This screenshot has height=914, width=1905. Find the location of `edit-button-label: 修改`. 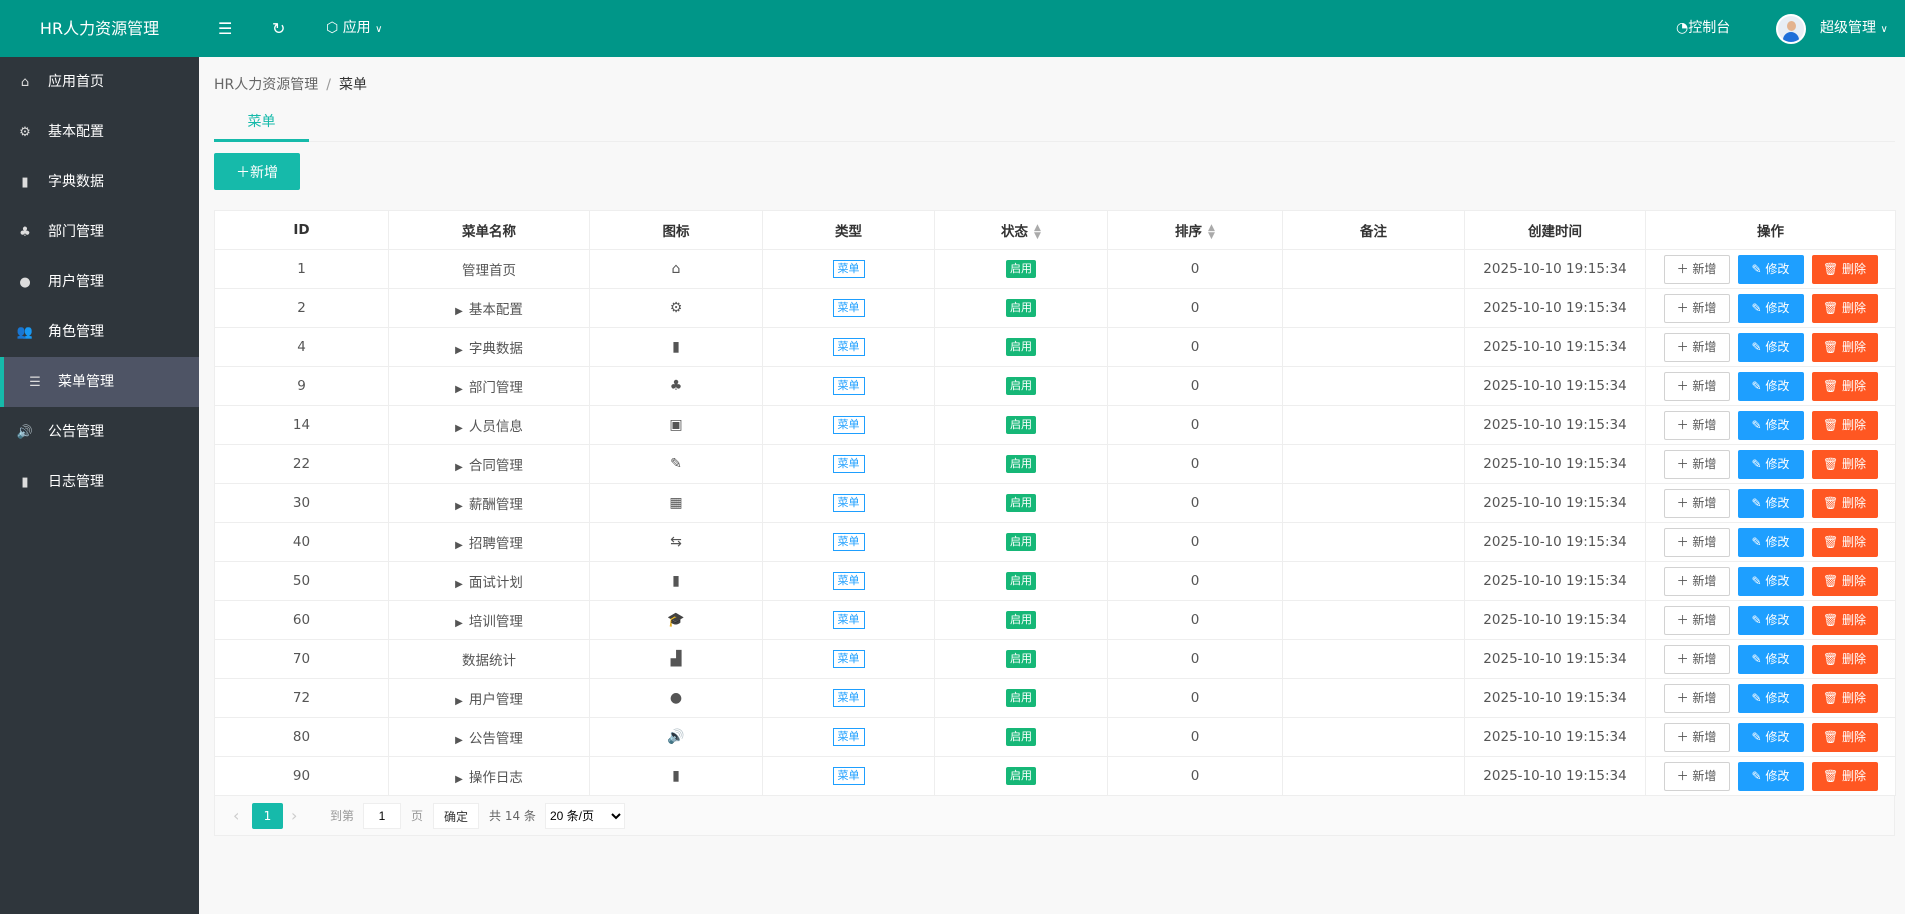

edit-button-label: 修改 is located at coordinates (1777, 775).